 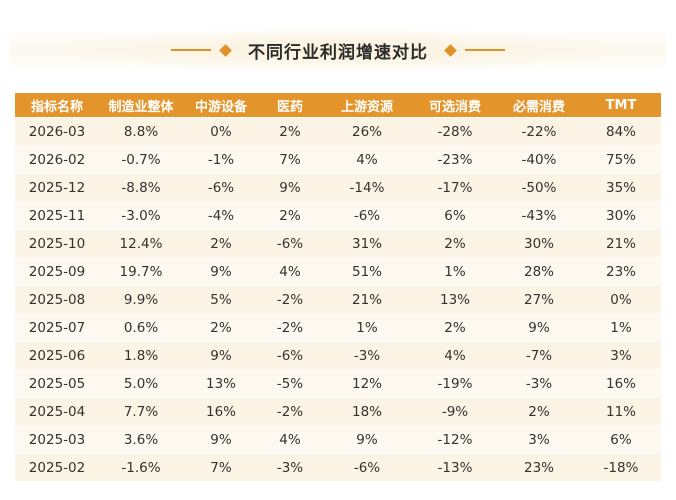 What do you see at coordinates (338, 159) in the screenshot?
I see `table-row: 2026-02 -0.7% -1% 7% 4% -23% -40% 75%` at bounding box center [338, 159].